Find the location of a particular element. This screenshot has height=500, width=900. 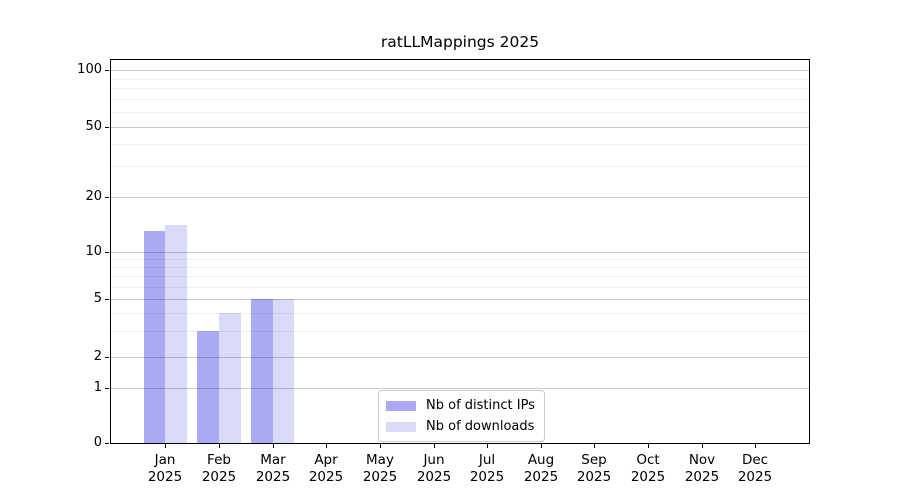

legend-entry: Nb of downloads is located at coordinates (460, 426).